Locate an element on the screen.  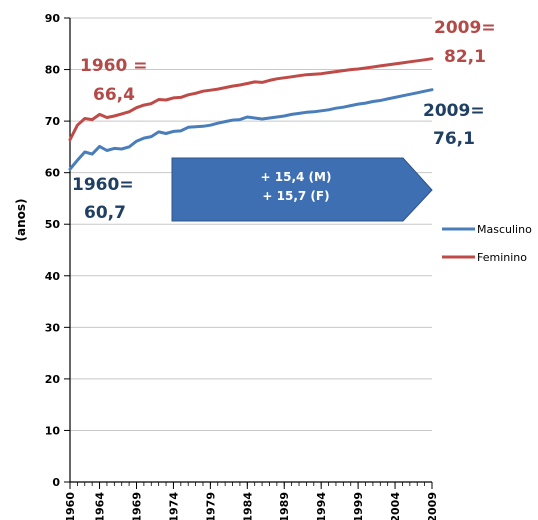
annotation-fem-1960-label: 1960 = is located at coordinates (113, 66).